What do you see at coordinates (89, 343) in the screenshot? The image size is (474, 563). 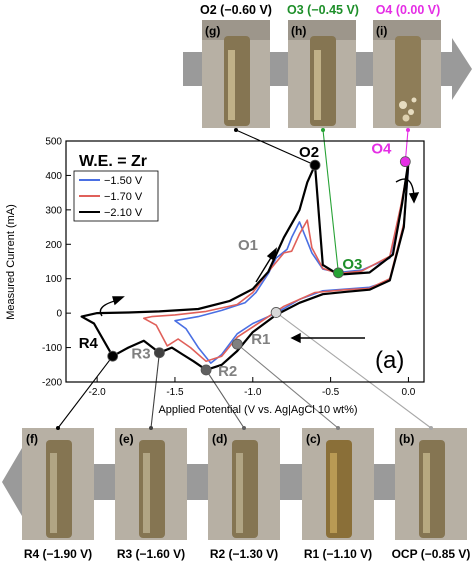 I see `marker-label-r4: R4` at bounding box center [89, 343].